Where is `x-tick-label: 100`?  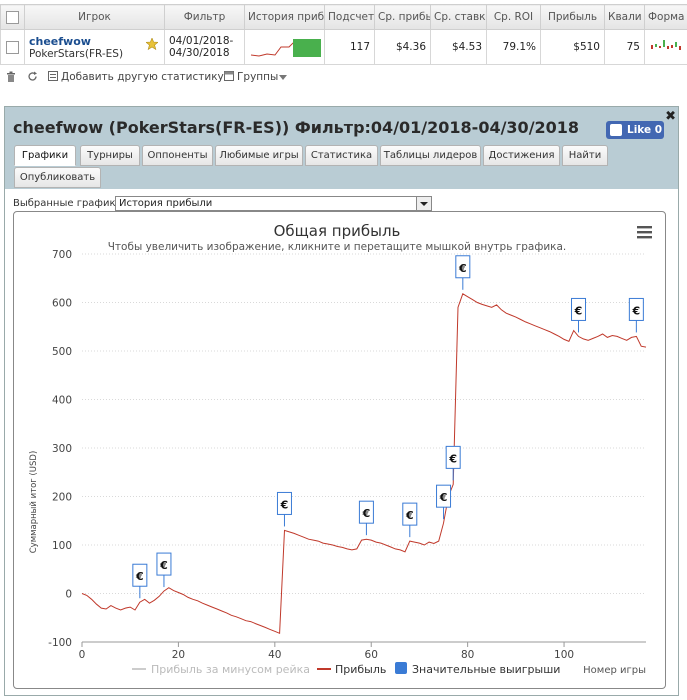
x-tick-label: 100 is located at coordinates (564, 655).